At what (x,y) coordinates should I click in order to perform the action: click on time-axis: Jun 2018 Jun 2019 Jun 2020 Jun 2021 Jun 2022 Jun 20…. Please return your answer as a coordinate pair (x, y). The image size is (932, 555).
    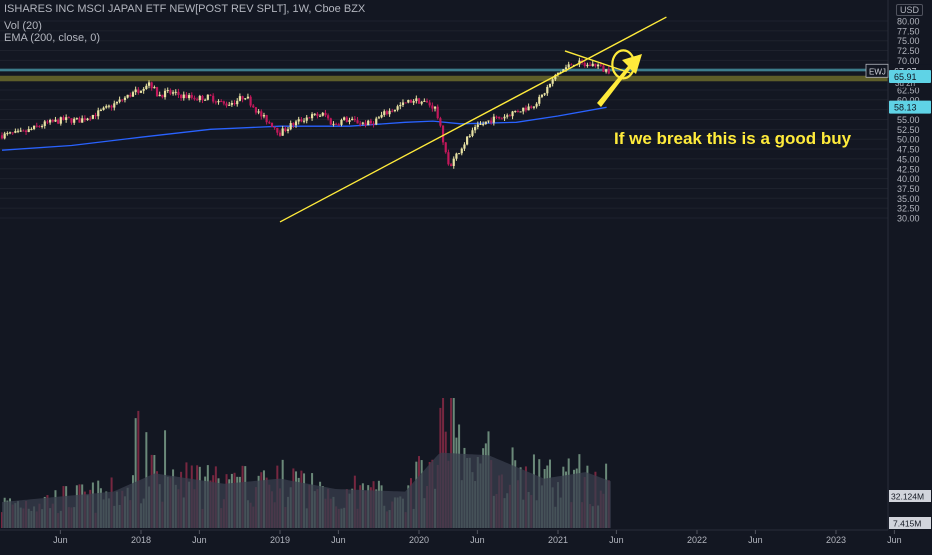
    Looking at the image, I should click on (451, 537).